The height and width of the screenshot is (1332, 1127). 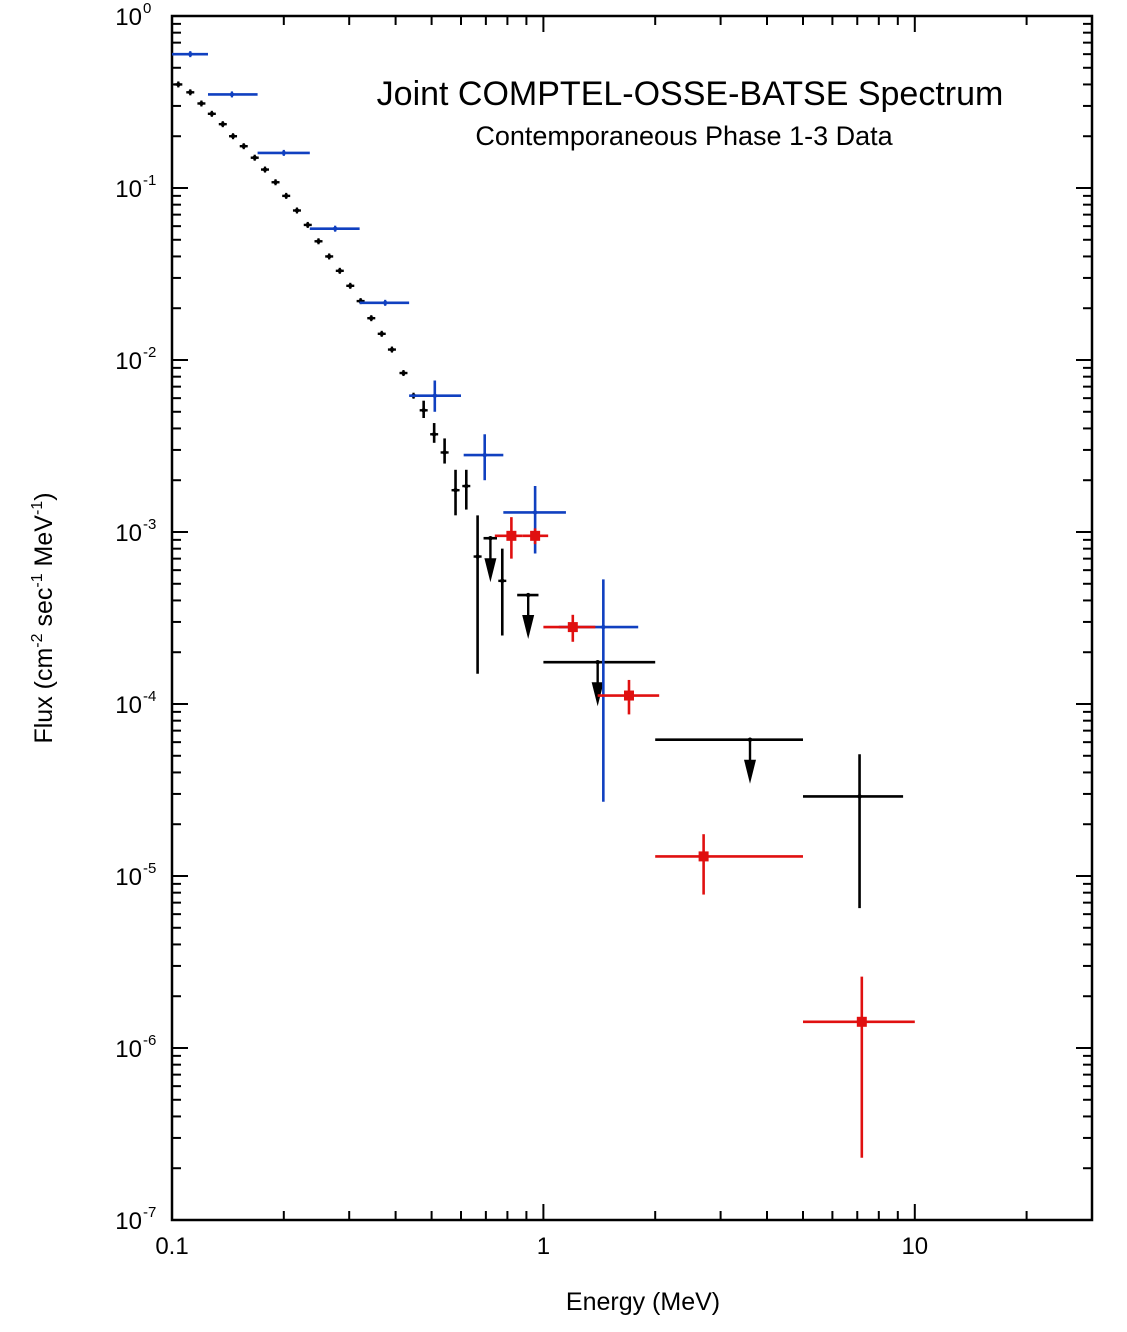 I want to click on y-tick-label-exponent: -7, so click(x=149, y=1212).